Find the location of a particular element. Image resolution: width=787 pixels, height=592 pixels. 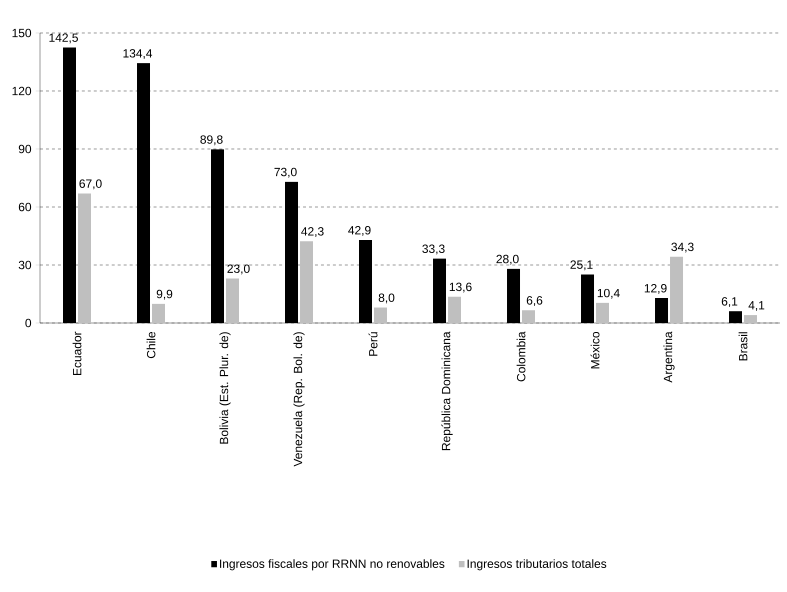

data-label: 8,0 is located at coordinates (386, 298).